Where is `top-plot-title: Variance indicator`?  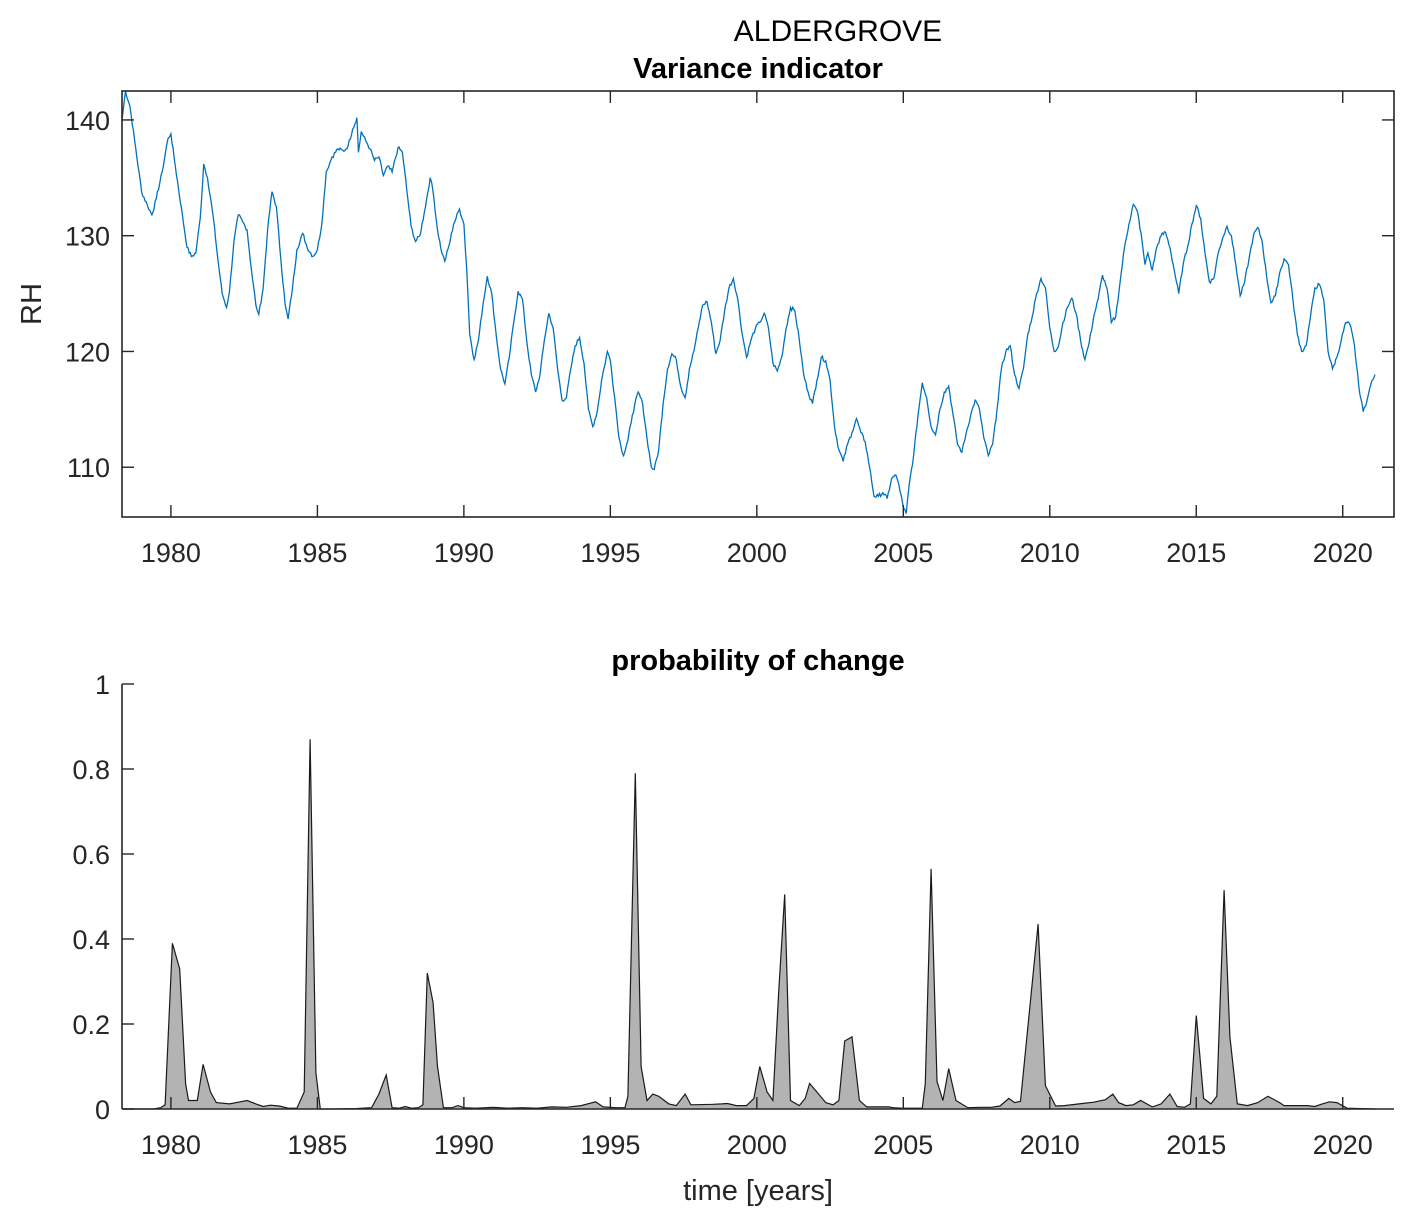
top-plot-title: Variance indicator is located at coordinates (758, 69).